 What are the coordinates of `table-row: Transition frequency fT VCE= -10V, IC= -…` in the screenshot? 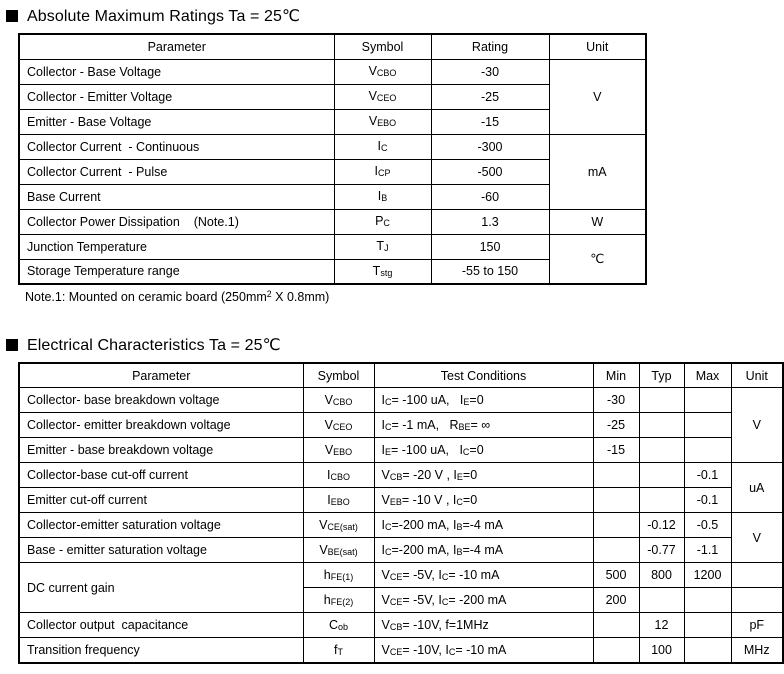 It's located at (401, 650).